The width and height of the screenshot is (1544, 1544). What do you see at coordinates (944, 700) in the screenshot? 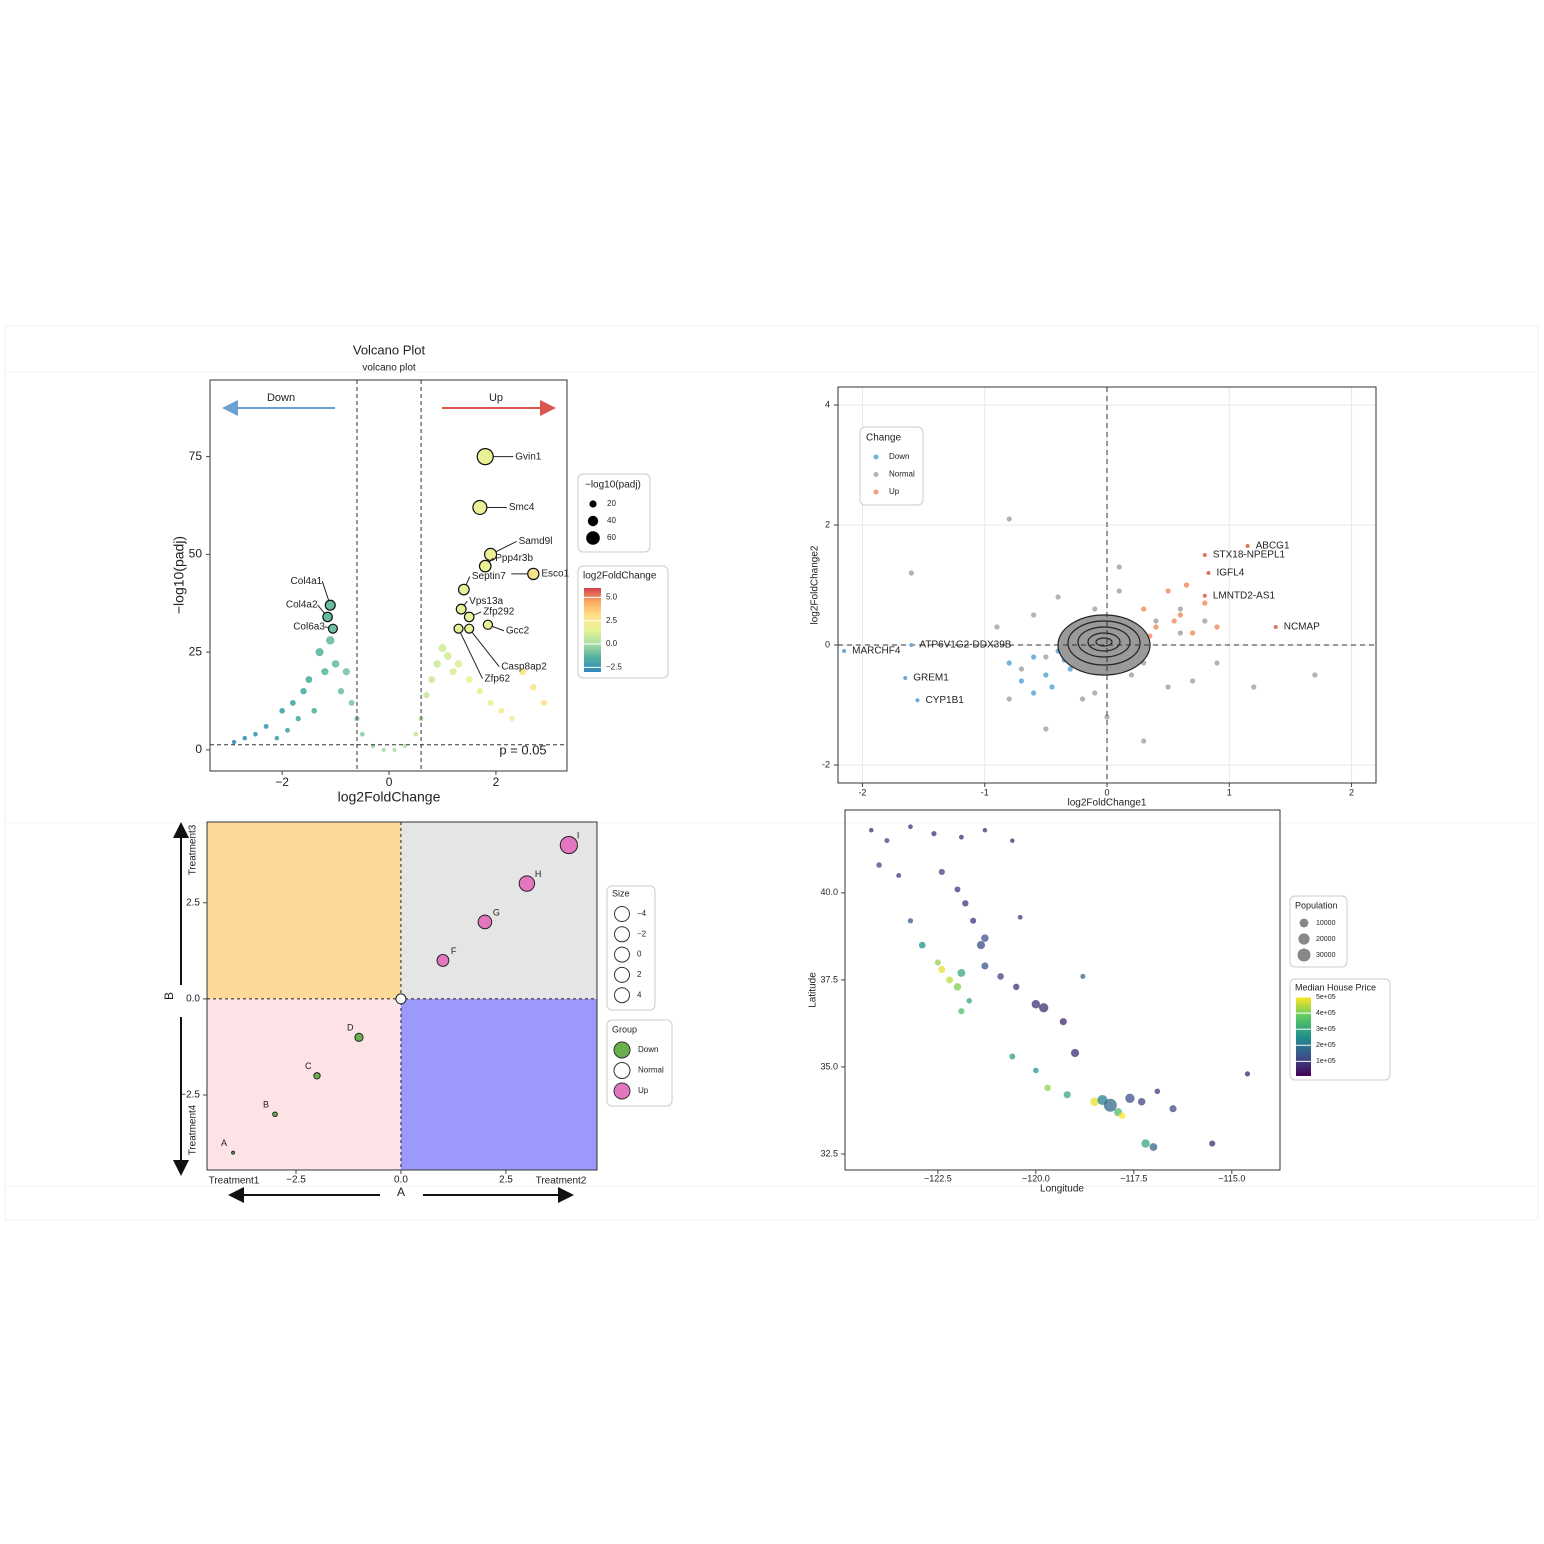
I see `gene-label: CYP1B1` at bounding box center [944, 700].